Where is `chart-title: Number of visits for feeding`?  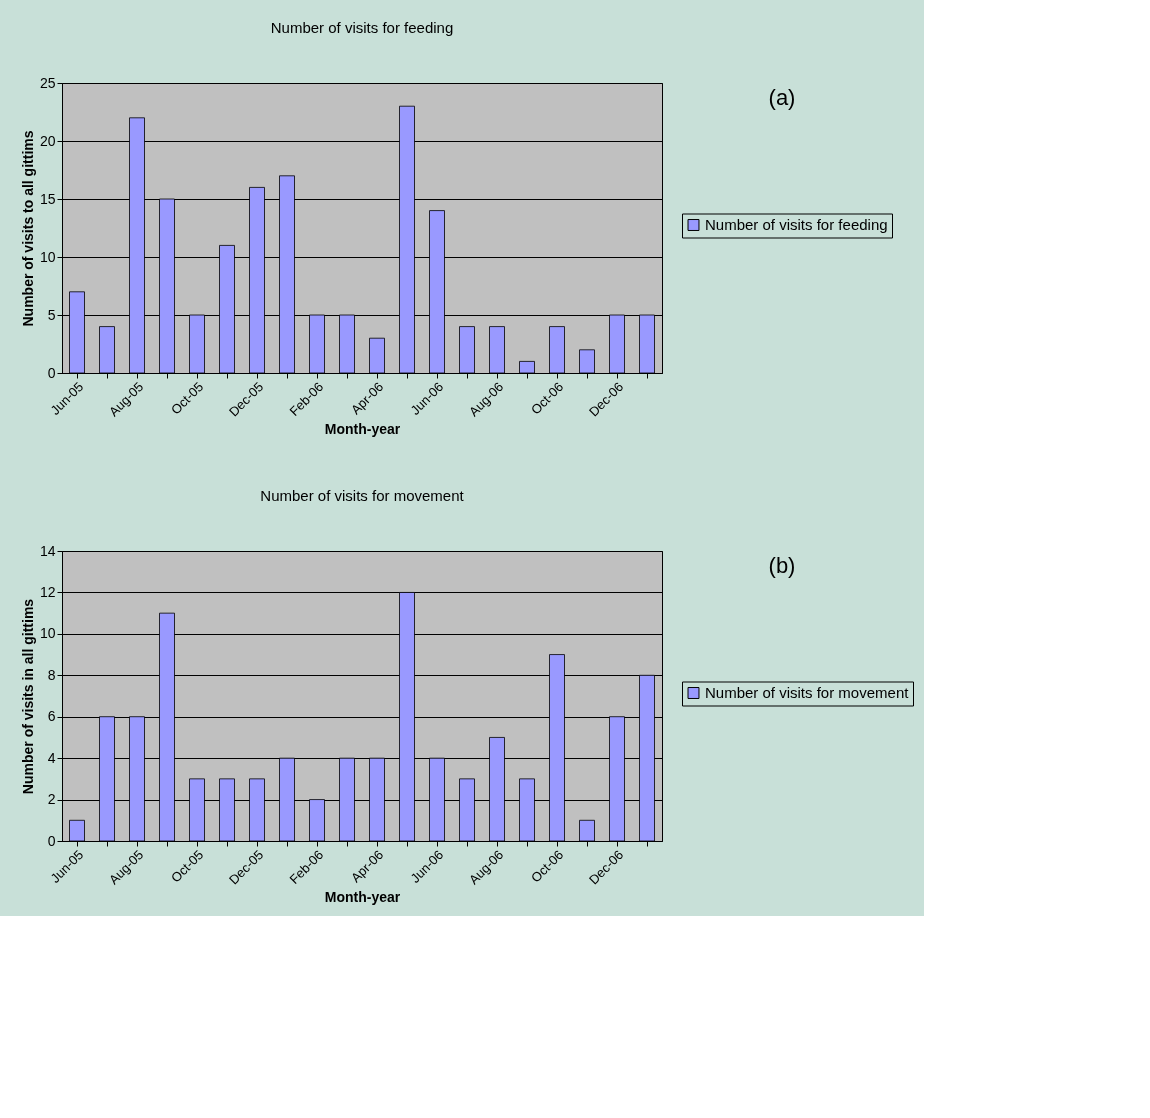 chart-title: Number of visits for feeding is located at coordinates (362, 27).